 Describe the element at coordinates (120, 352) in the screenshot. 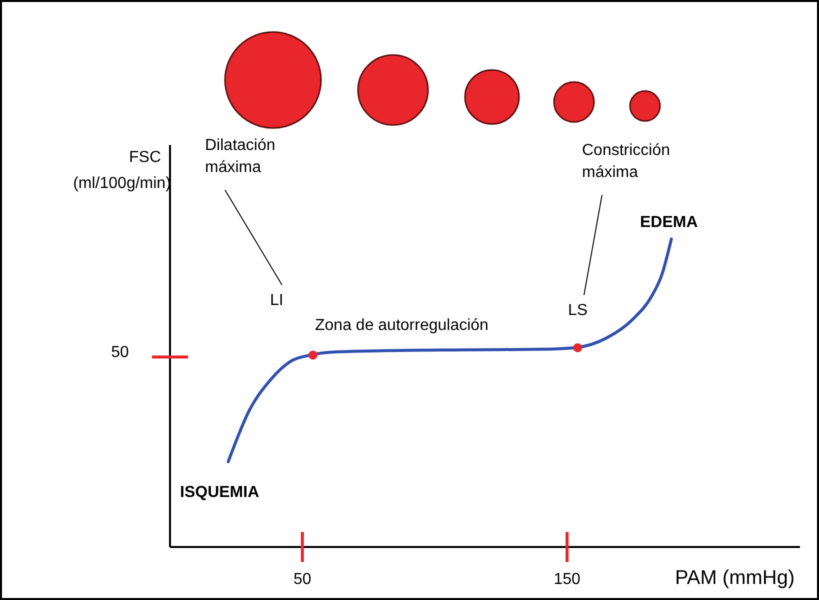

I see `text: 50` at that location.